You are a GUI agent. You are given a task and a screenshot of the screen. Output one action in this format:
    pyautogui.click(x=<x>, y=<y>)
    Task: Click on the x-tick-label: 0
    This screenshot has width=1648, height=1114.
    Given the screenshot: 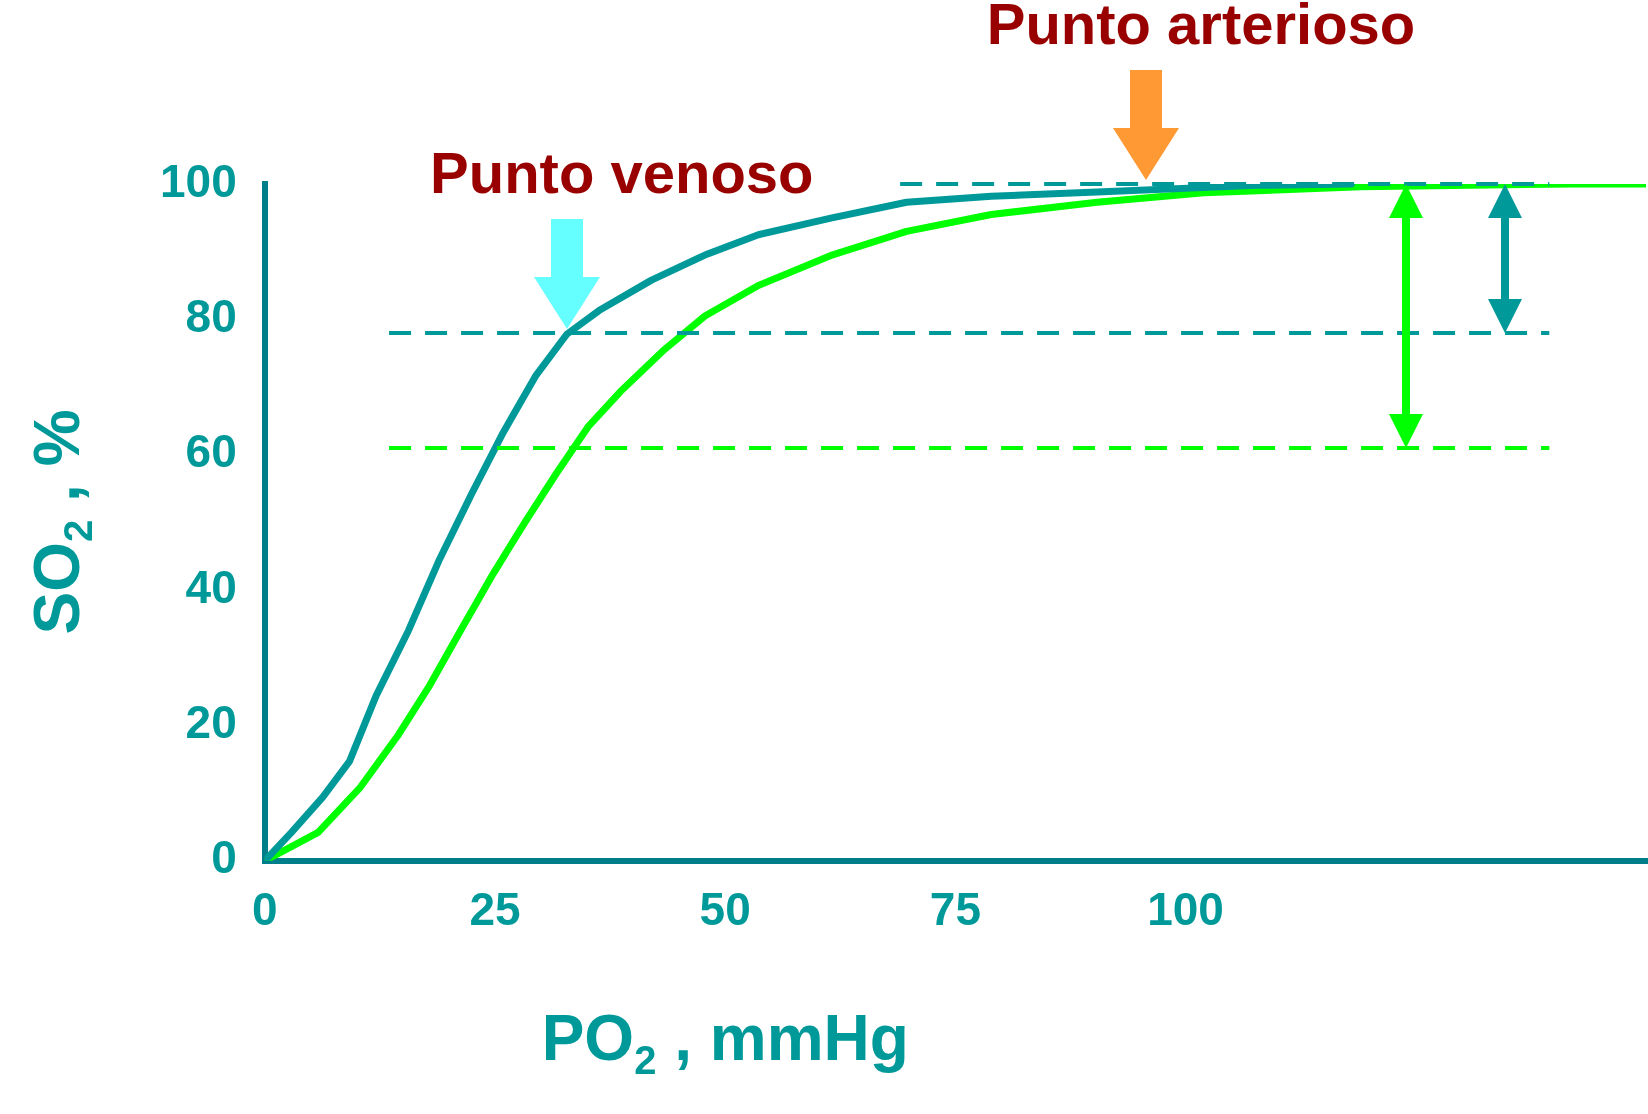 What is the action you would take?
    pyautogui.click(x=264, y=909)
    